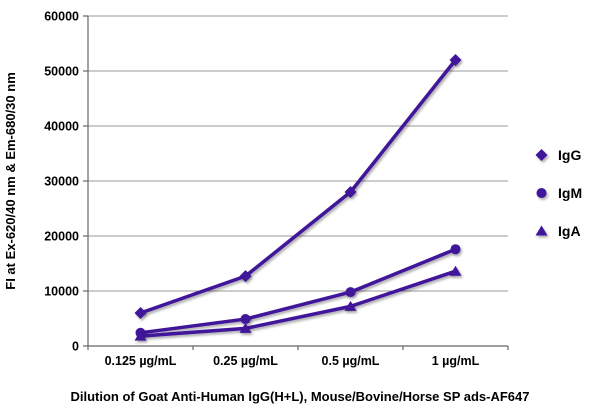  What do you see at coordinates (554, 231) in the screenshot?
I see `legend-item-IgA: IgA` at bounding box center [554, 231].